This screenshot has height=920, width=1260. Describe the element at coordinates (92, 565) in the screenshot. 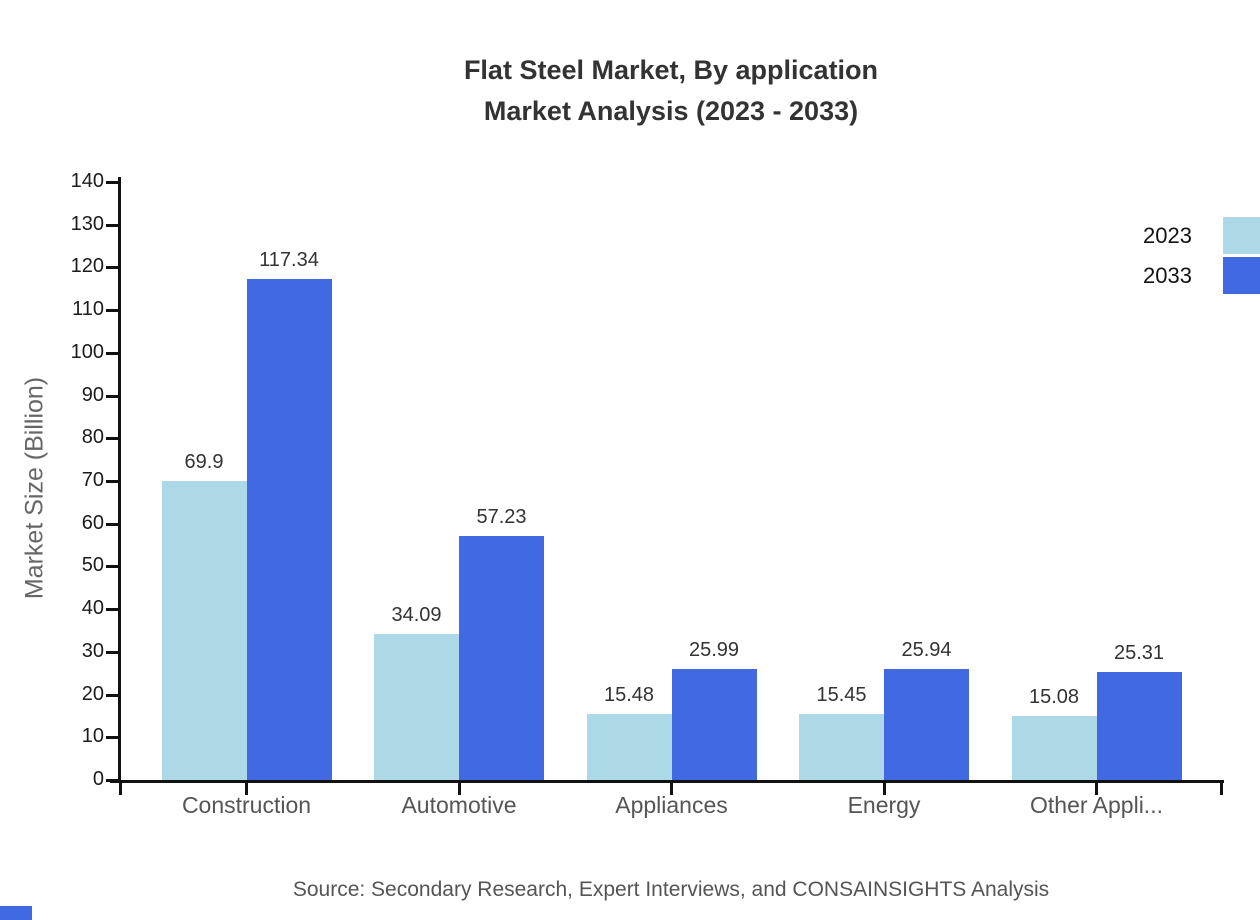

I see `y-axis-tick-label: 50` at that location.